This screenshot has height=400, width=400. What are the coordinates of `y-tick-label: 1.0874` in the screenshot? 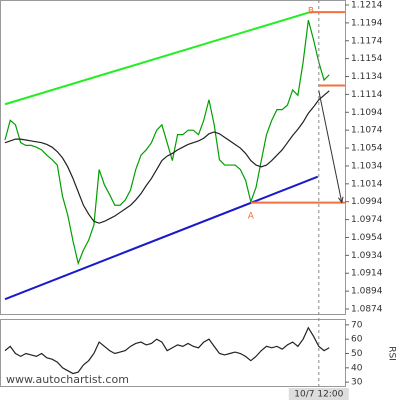 It's located at (367, 310).